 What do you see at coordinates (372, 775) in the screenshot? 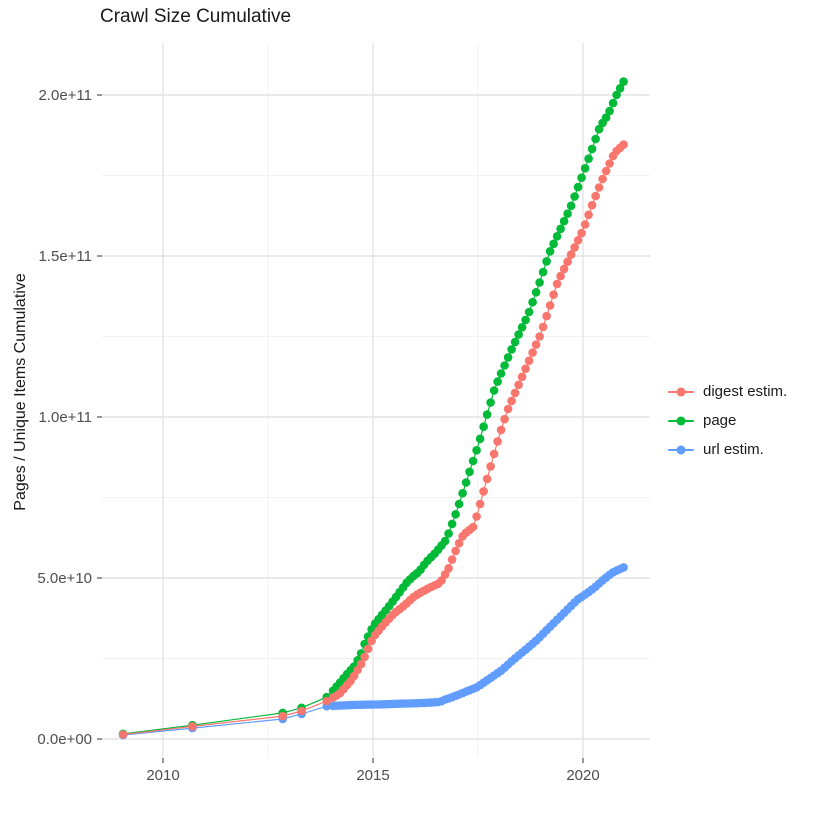
I see `x-tick-label: 2015` at bounding box center [372, 775].